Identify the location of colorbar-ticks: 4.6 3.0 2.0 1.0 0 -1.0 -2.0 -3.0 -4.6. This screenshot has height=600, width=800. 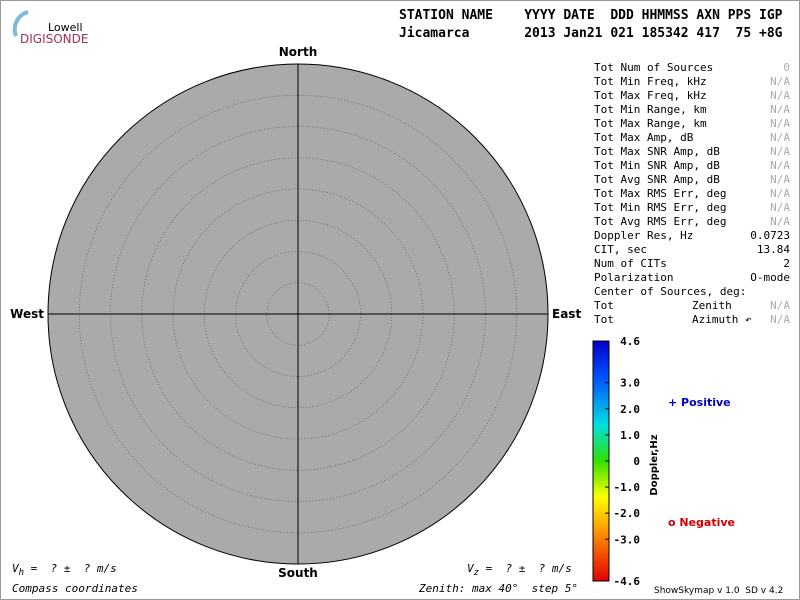
(622, 461).